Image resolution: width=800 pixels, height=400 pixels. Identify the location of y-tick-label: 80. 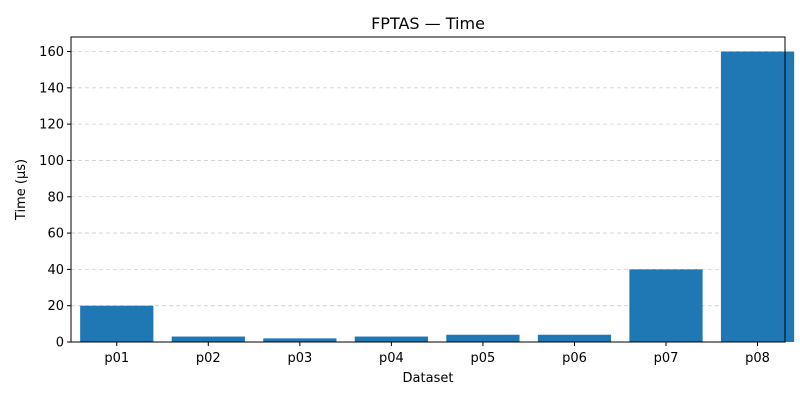
(55, 197).